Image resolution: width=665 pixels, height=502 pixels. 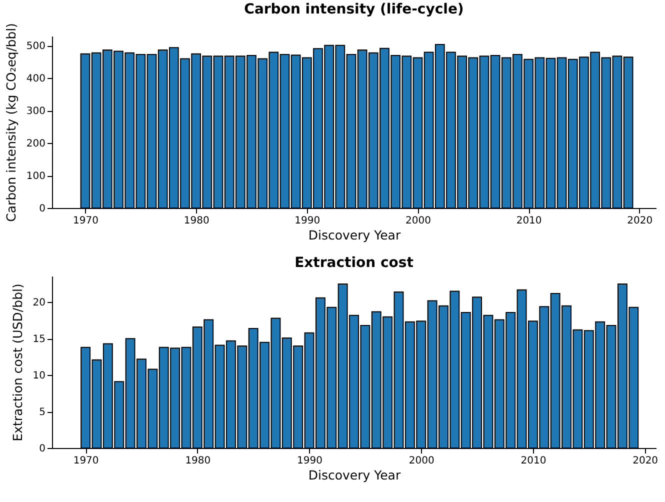 What do you see at coordinates (10, 122) in the screenshot?
I see `y-axis-title: Carbon intensity (kg CO₂eq/bbl)` at bounding box center [10, 122].